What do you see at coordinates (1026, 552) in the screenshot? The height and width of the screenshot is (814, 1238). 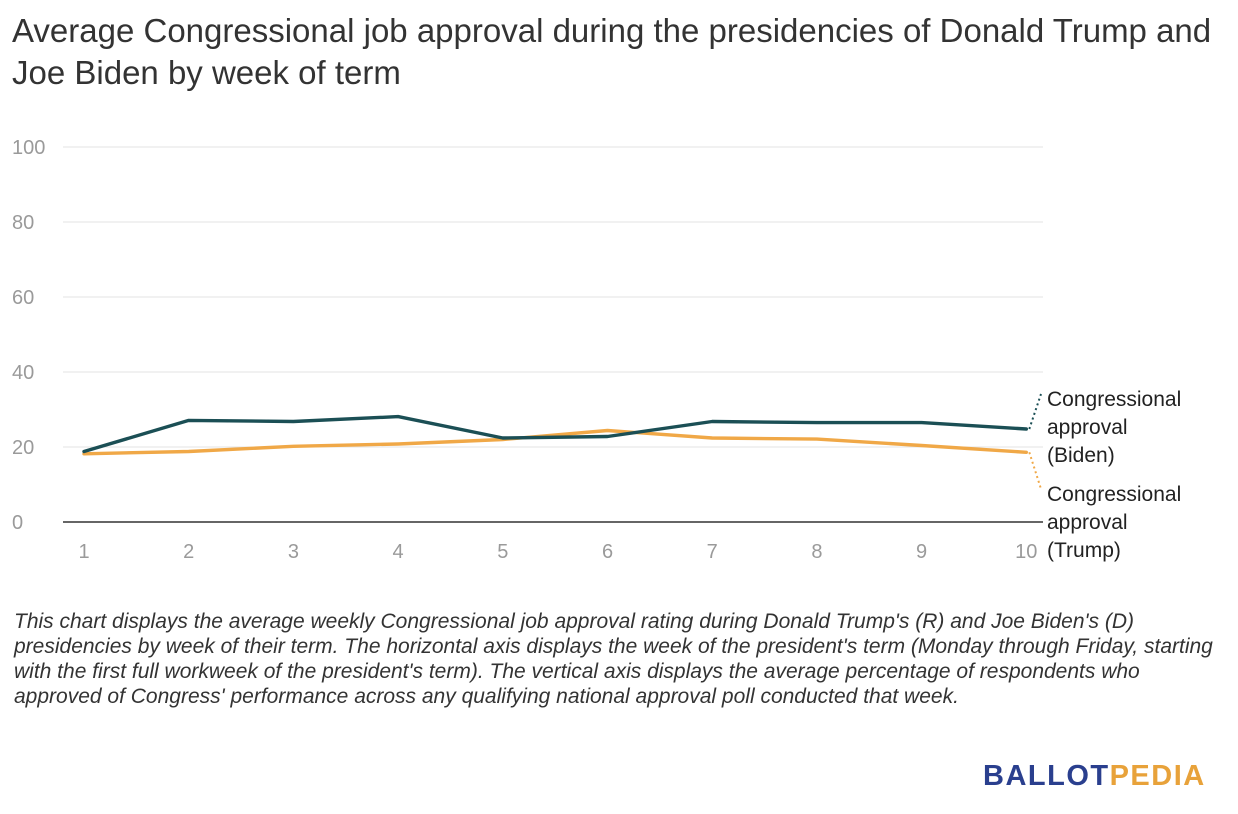 I see `x-tick-label: 10` at bounding box center [1026, 552].